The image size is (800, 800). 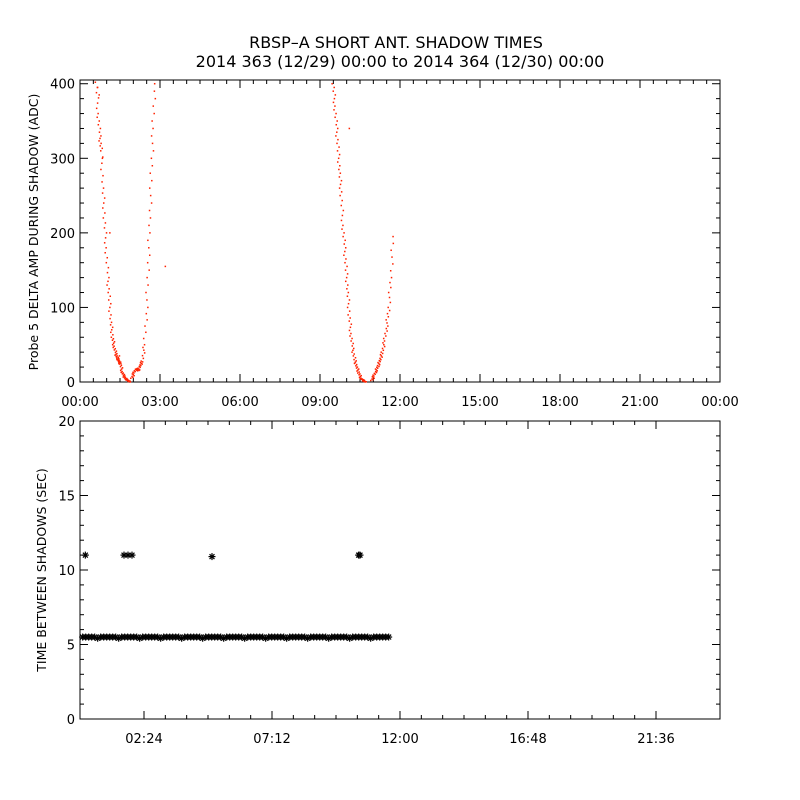 What do you see at coordinates (319, 402) in the screenshot?
I see `top-x-tick-label: 09:00` at bounding box center [319, 402].